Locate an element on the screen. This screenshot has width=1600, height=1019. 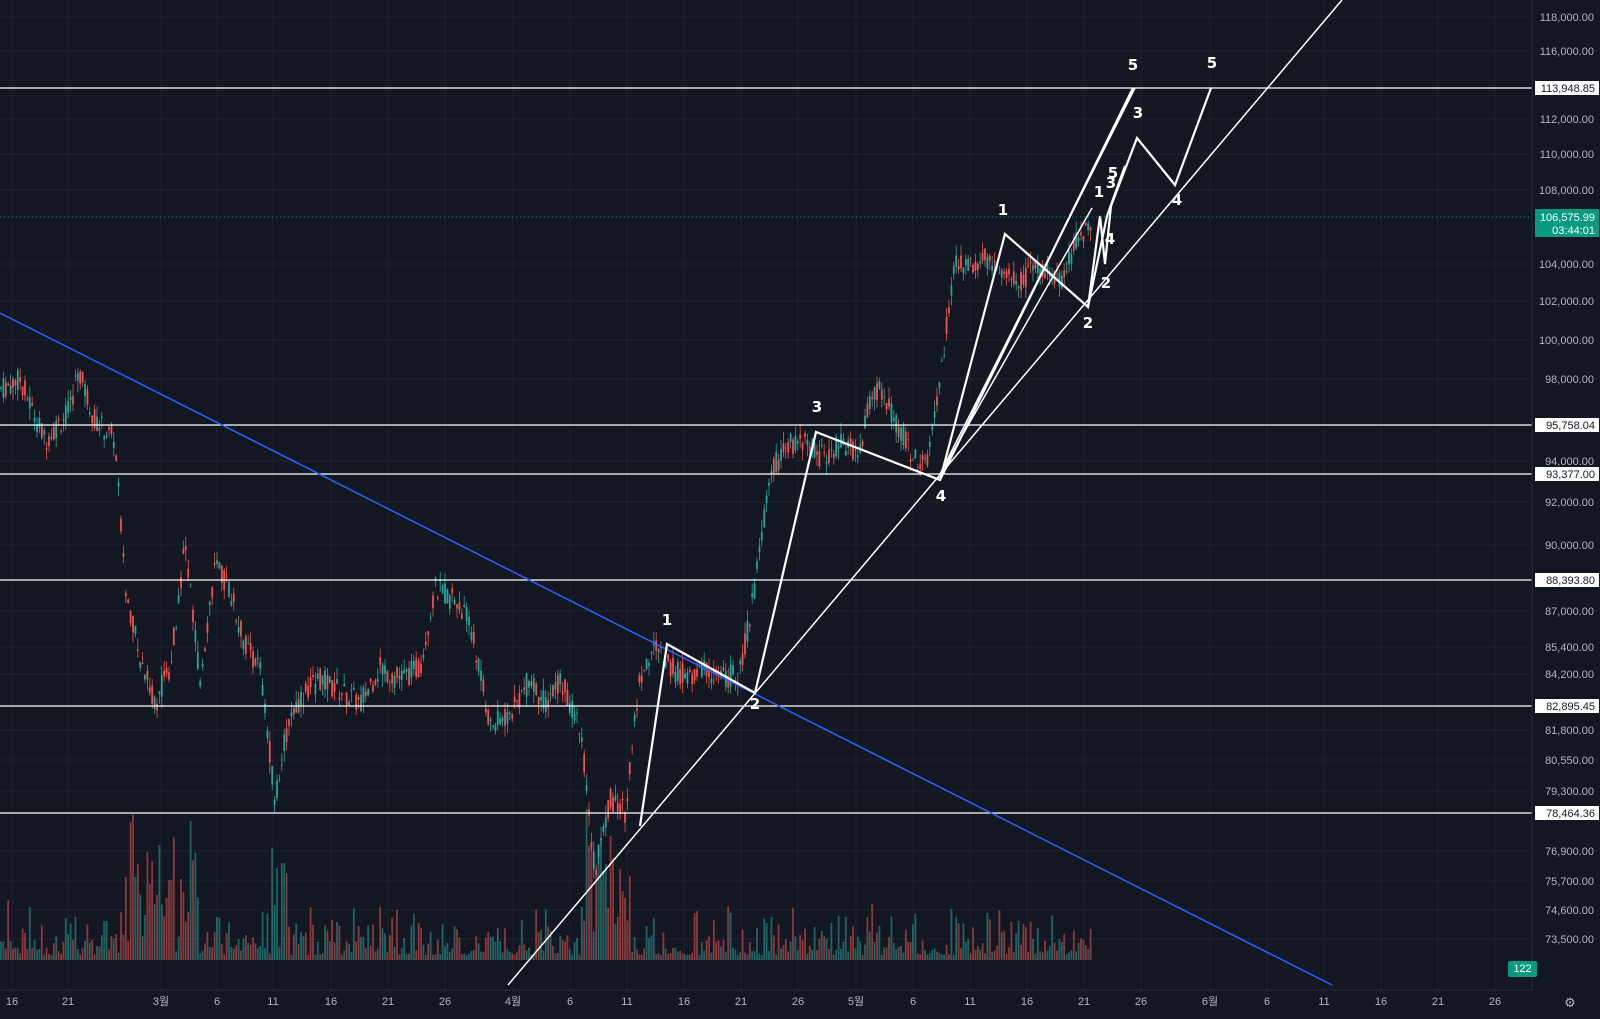
price-tick-label: 116,000.00 is located at coordinates (1567, 52).